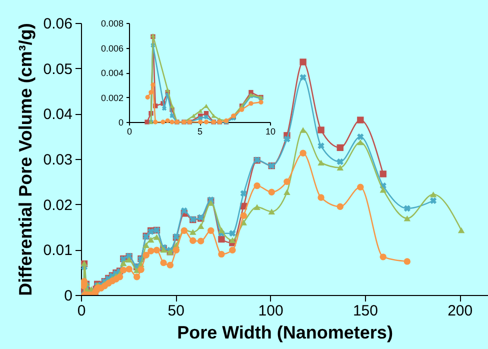  Describe the element at coordinates (271, 311) in the screenshot. I see `x-tick-label: 100` at that location.